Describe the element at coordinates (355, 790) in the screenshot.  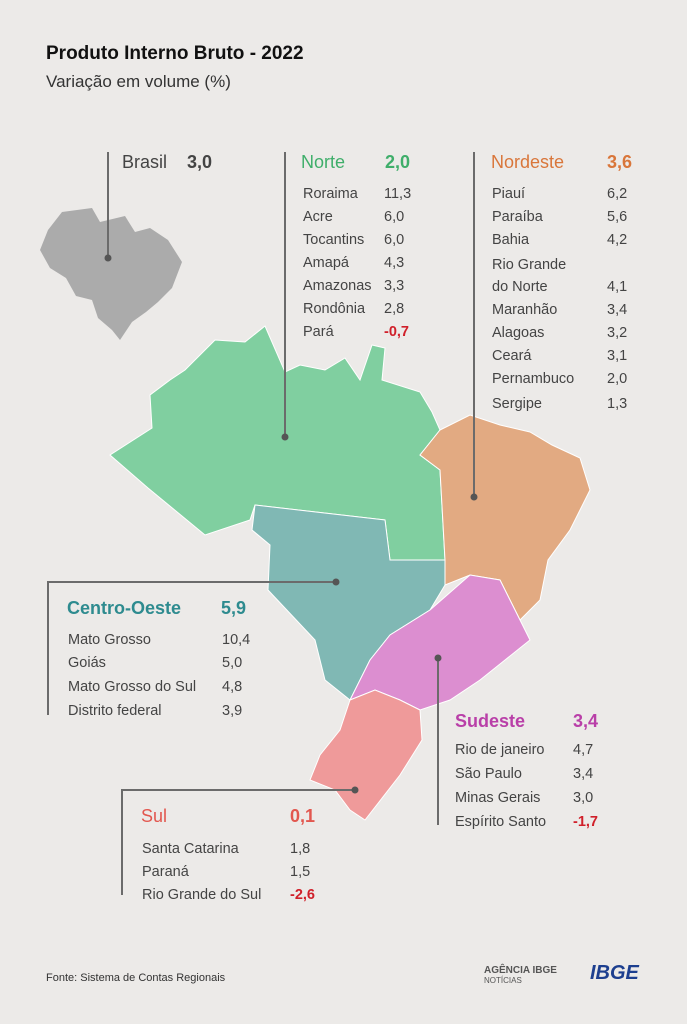
I see `marker-sul` at that location.